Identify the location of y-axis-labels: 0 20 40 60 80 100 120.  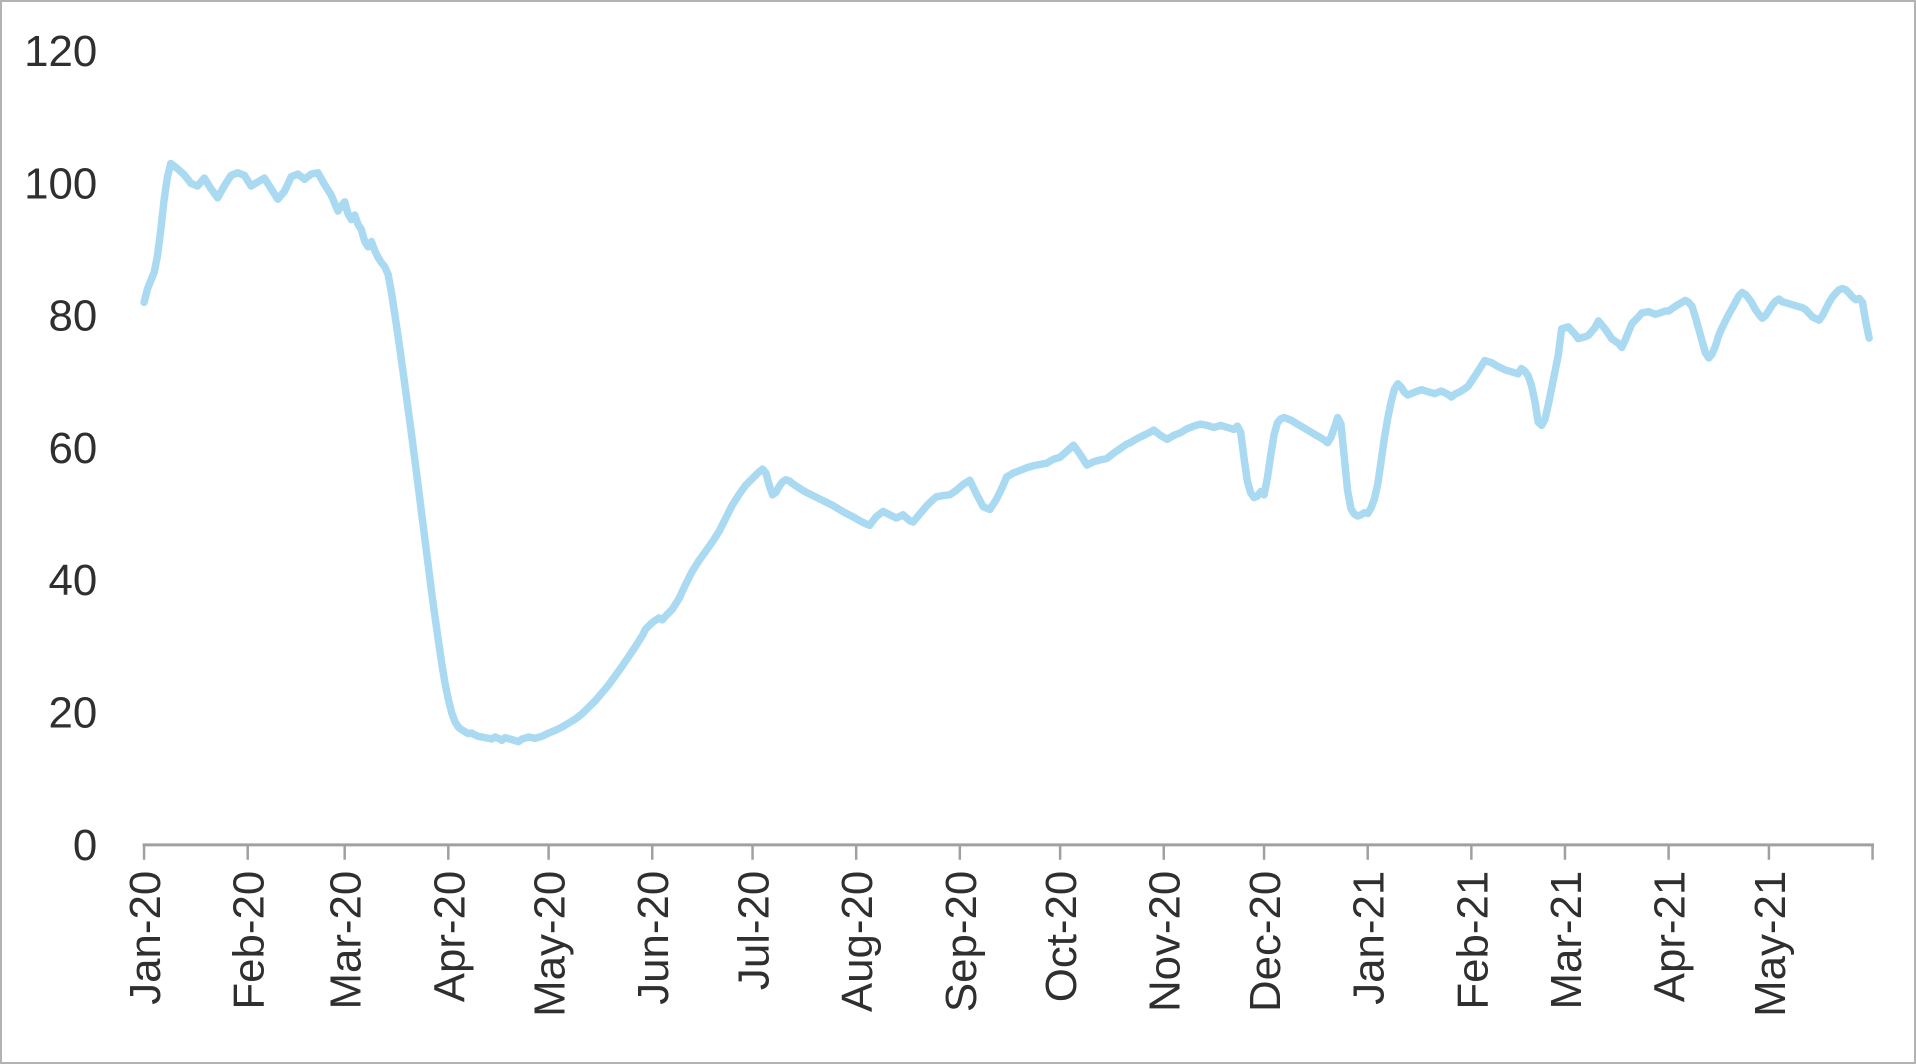
(60, 448).